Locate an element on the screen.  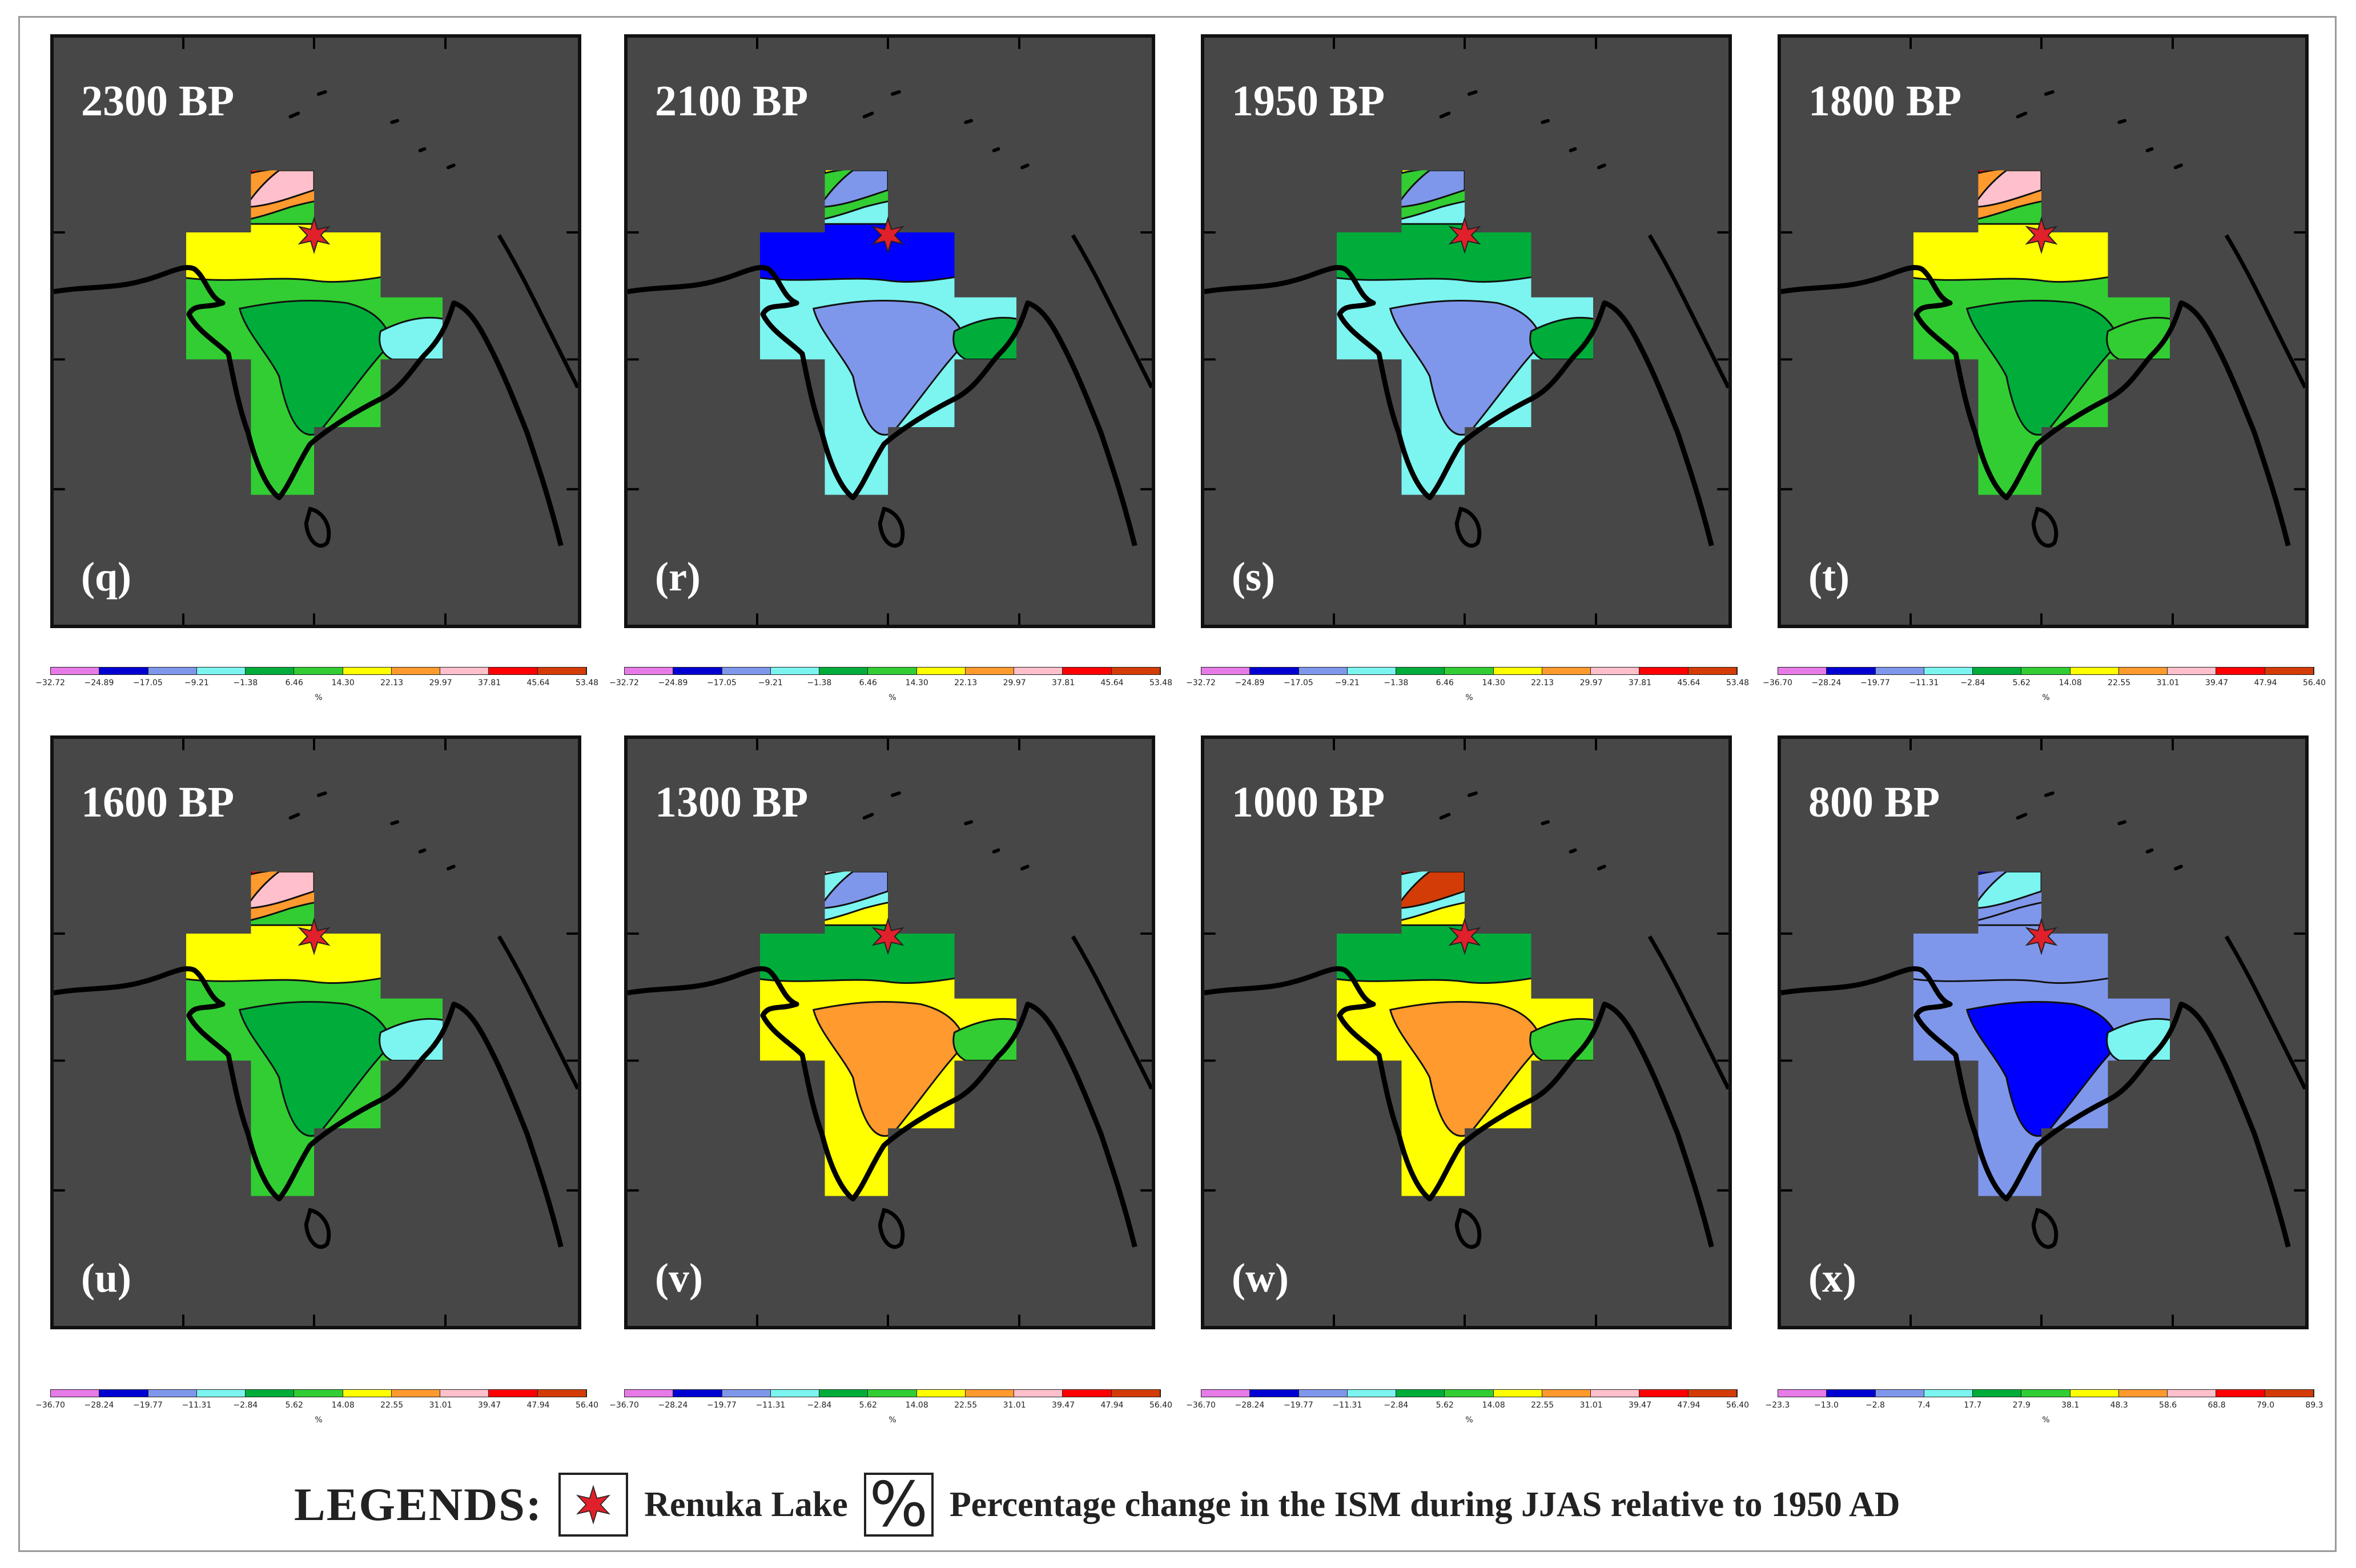
colorbar-tick-label: 5.62 is located at coordinates (2021, 683).